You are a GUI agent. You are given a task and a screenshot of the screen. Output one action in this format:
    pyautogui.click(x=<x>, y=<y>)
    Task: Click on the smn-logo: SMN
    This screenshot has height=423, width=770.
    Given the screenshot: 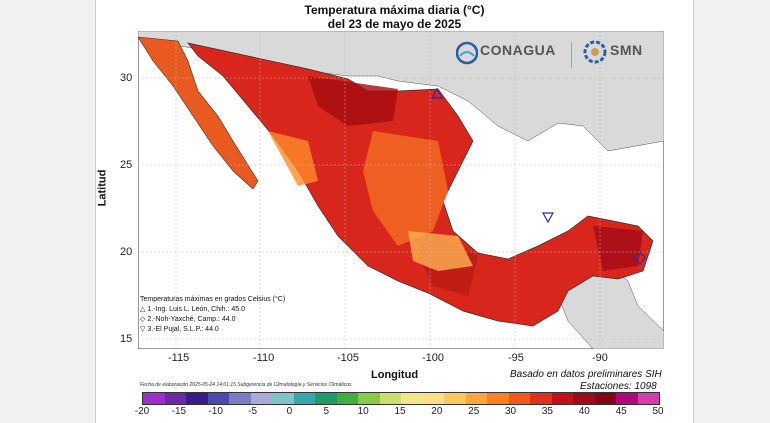 What is the action you would take?
    pyautogui.click(x=623, y=55)
    